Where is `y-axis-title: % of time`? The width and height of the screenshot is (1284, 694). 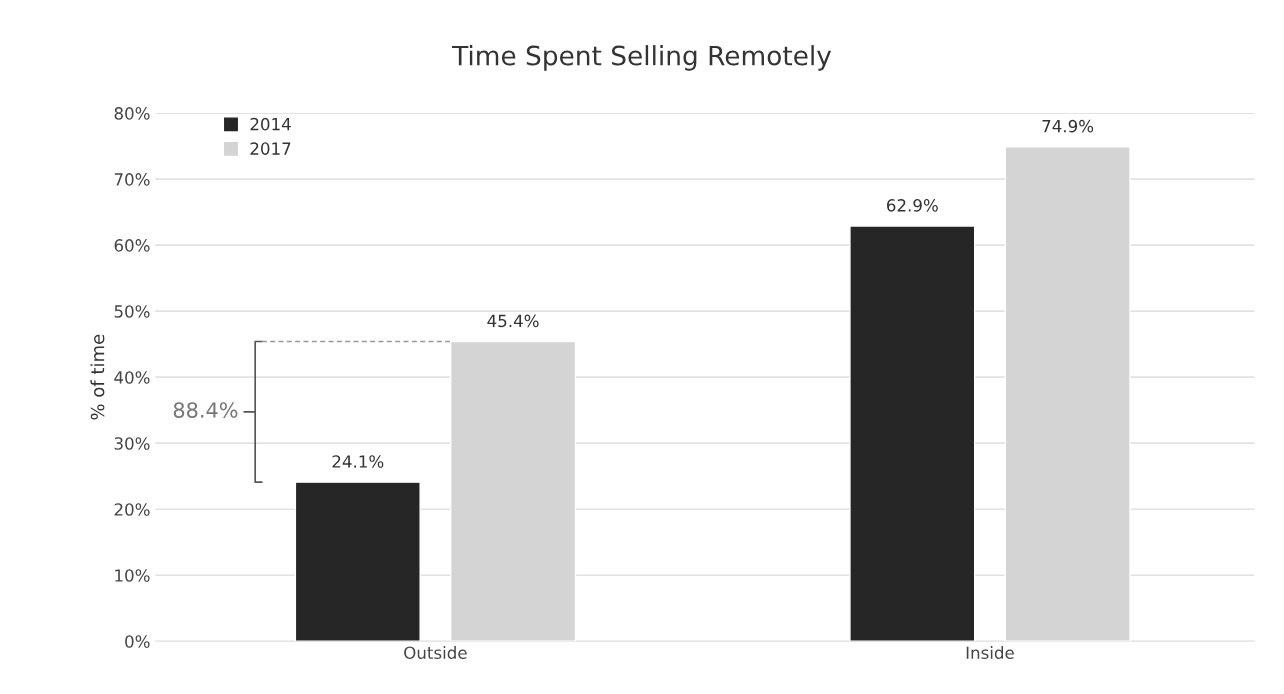 y-axis-title: % of time is located at coordinates (97, 377).